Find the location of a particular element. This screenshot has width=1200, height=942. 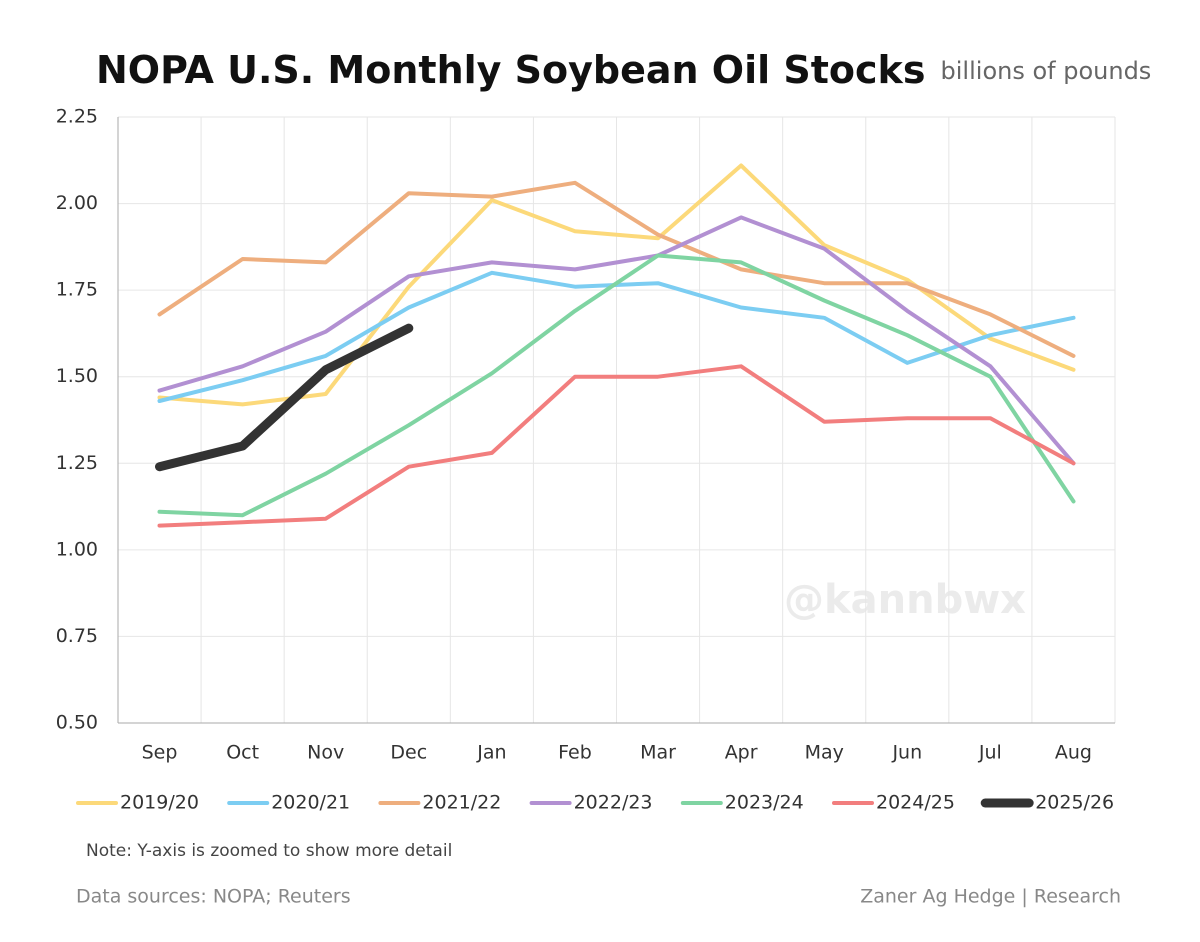

x-tick-label: May is located at coordinates (824, 753).